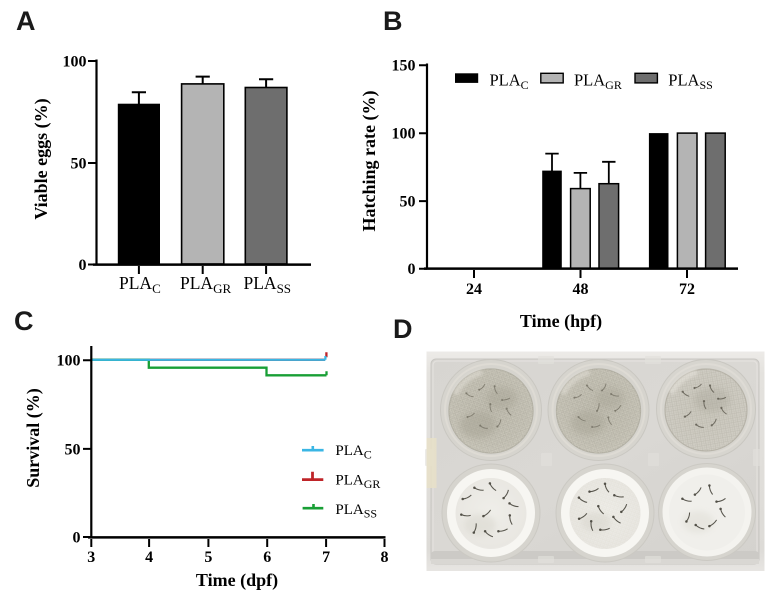 This screenshot has height=595, width=772. What do you see at coordinates (267, 557) in the screenshot?
I see `svg-text: 6` at bounding box center [267, 557].